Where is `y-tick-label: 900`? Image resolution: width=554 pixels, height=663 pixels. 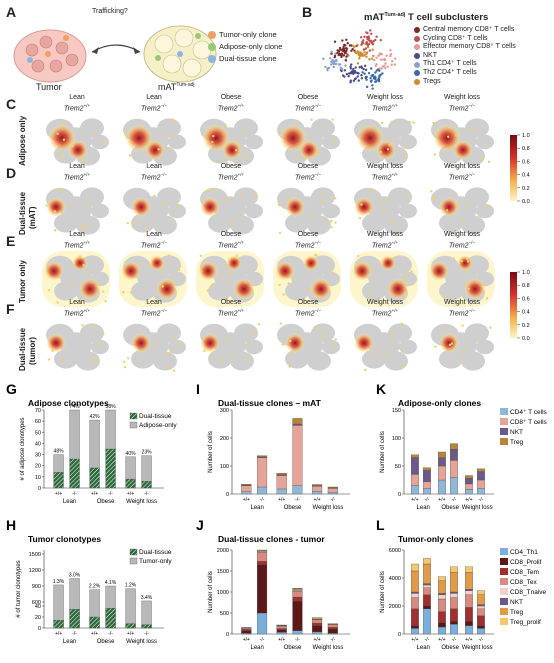
y-tick-label: 900 is located at coordinates (36, 587).